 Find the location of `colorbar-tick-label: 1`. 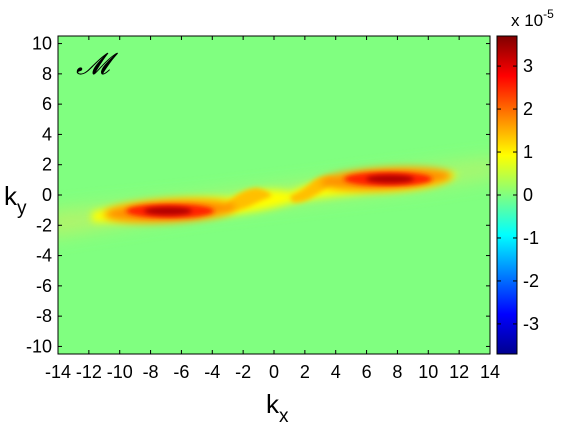

colorbar-tick-label: 1 is located at coordinates (528, 152).